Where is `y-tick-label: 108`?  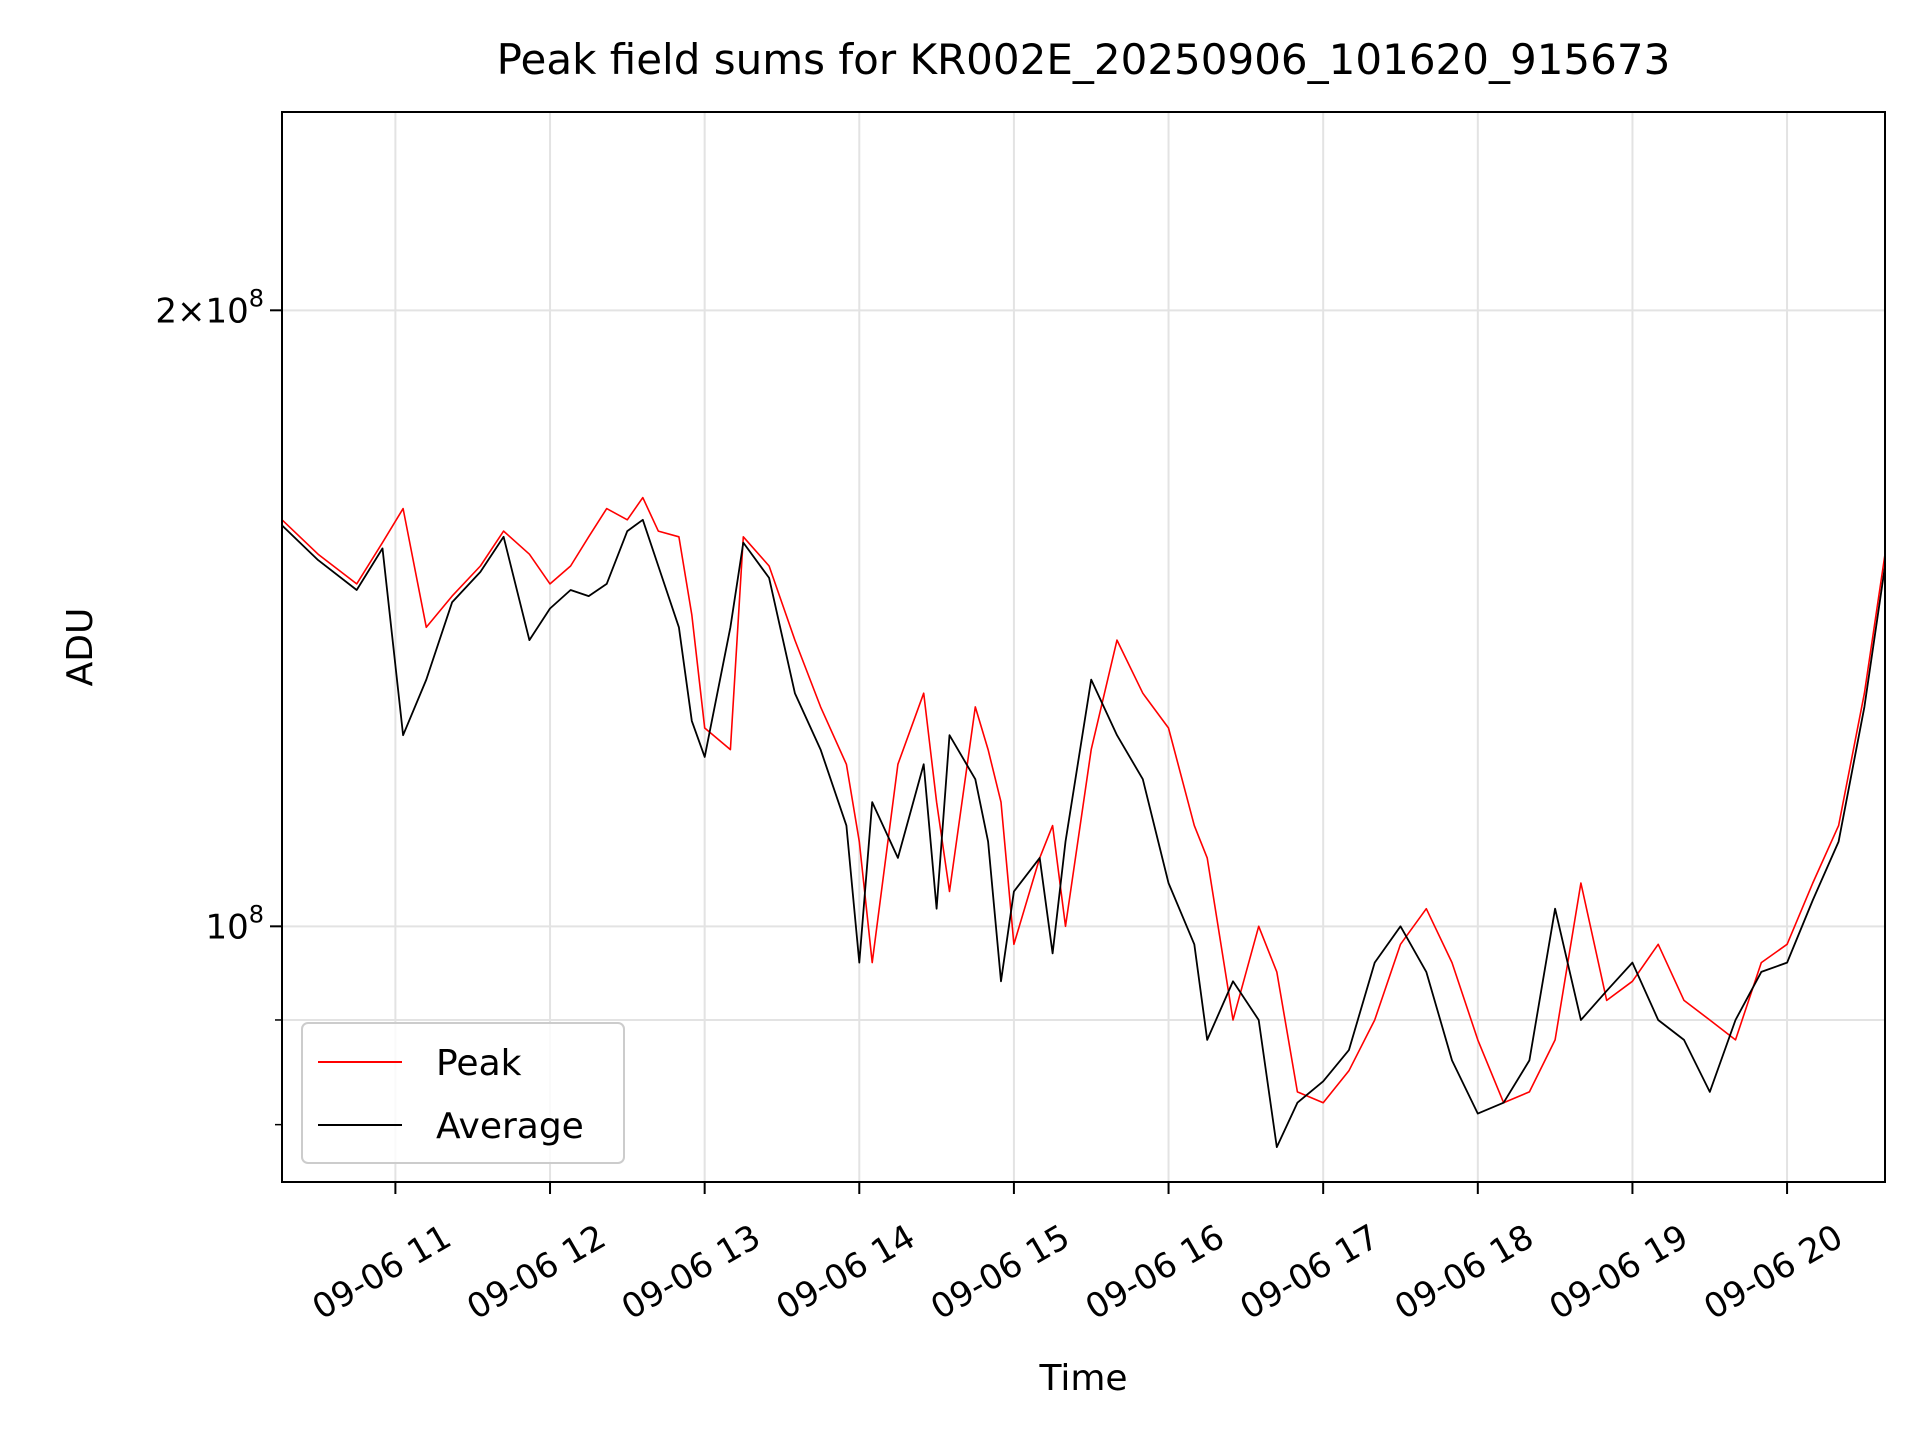
y-tick-label: 108 is located at coordinates (234, 923).